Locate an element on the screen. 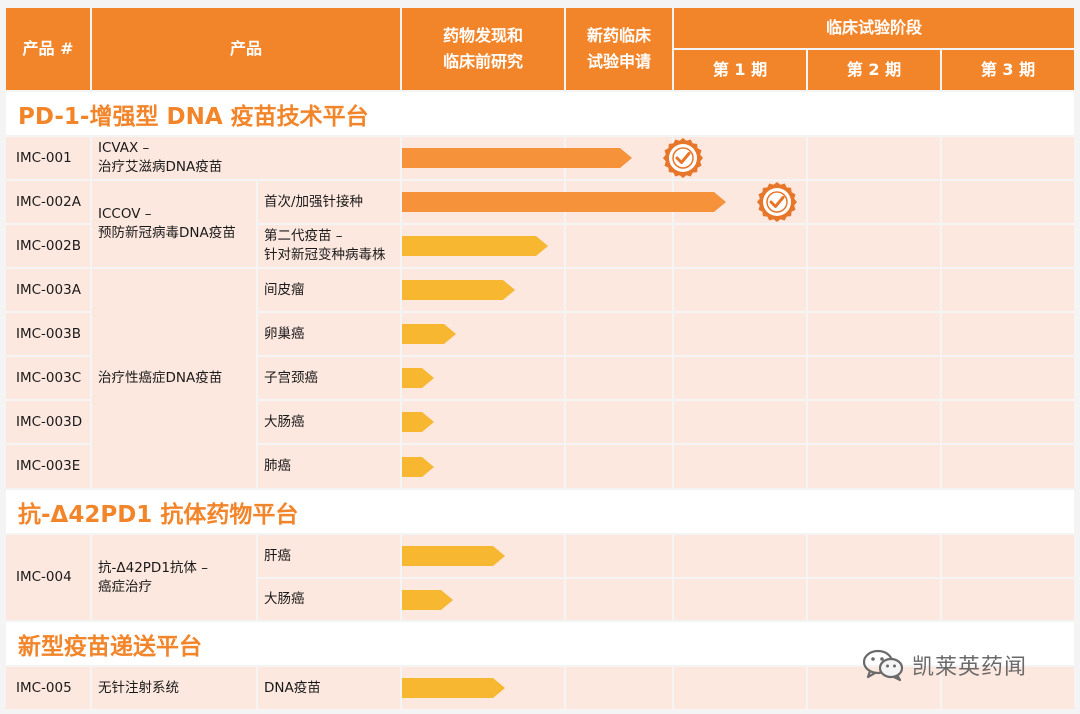 This screenshot has width=1080, height=714. row-indication: 肺癌 is located at coordinates (329, 466).